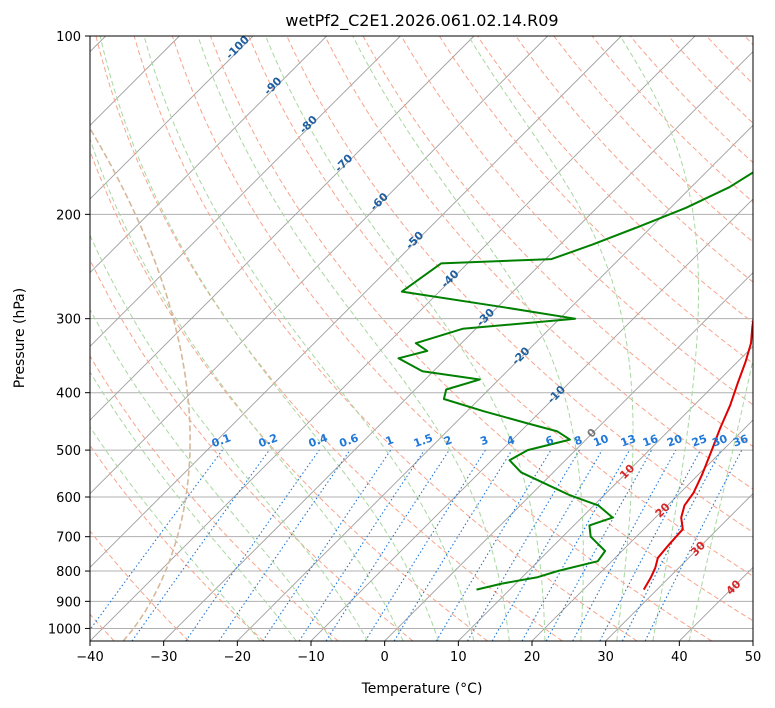 The width and height of the screenshot is (775, 708). I want to click on y-tick-label: 900, so click(68, 602).